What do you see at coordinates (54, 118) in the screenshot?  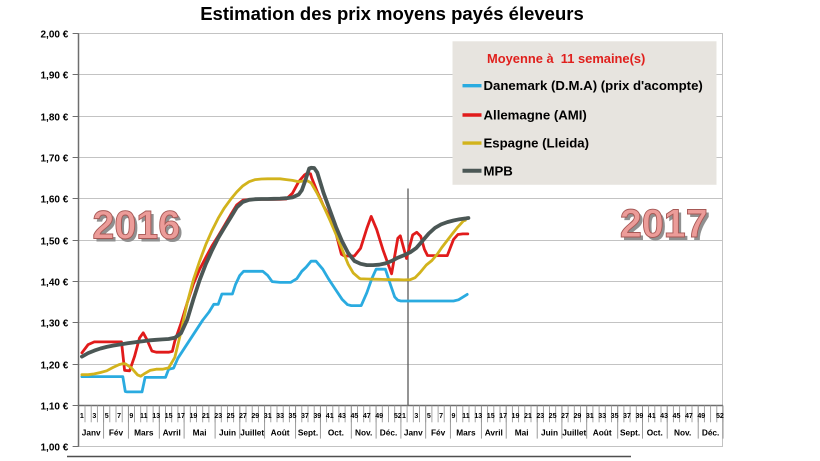 I see `svg-text: 1,80 €` at bounding box center [54, 118].